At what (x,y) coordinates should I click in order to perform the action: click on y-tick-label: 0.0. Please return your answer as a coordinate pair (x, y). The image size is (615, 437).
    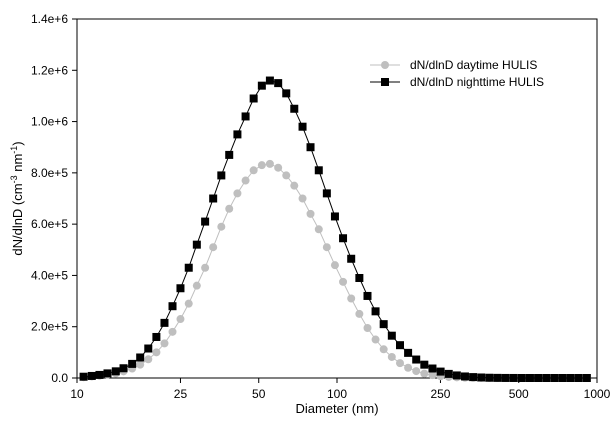
    Looking at the image, I should click on (59, 378).